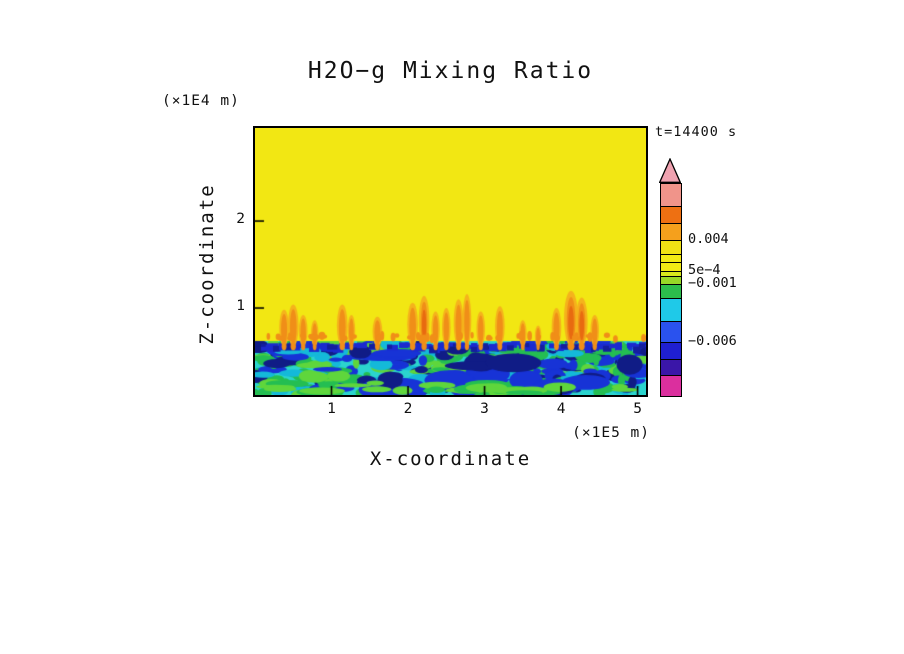 The height and width of the screenshot is (654, 904). Describe the element at coordinates (696, 132) in the screenshot. I see `time-annotation: t=14400 s` at that location.